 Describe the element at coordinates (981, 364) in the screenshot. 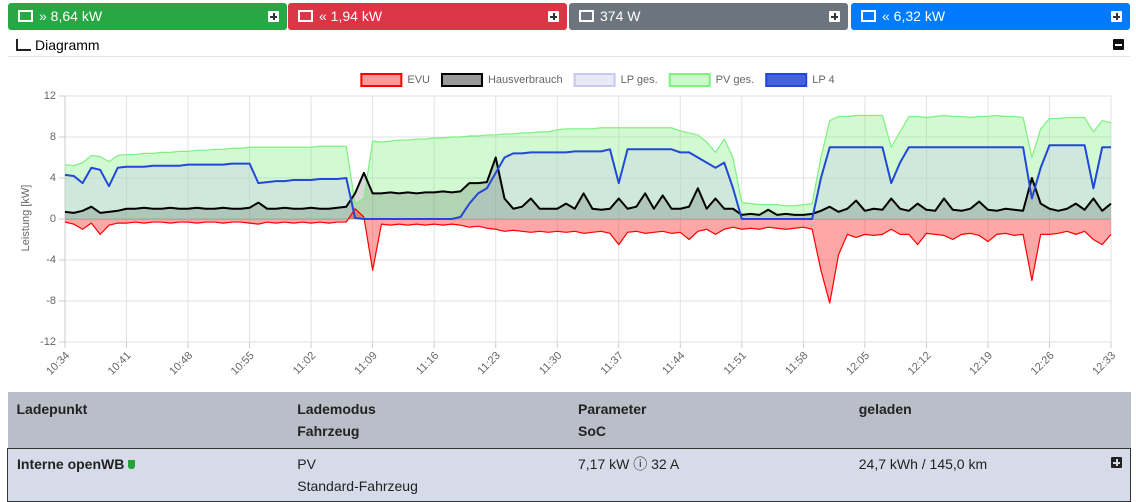

I see `x-tick-label: 12:19` at that location.